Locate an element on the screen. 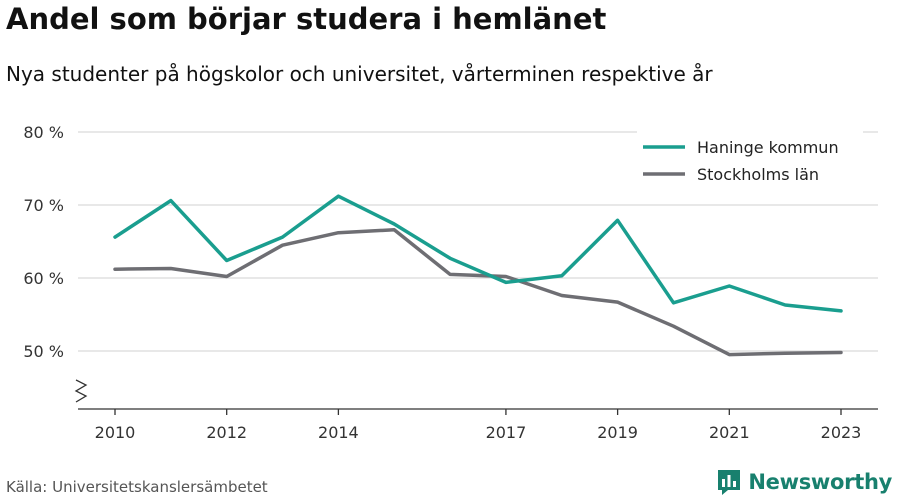 The image size is (900, 500). x-tick-label: 2019 is located at coordinates (617, 432).